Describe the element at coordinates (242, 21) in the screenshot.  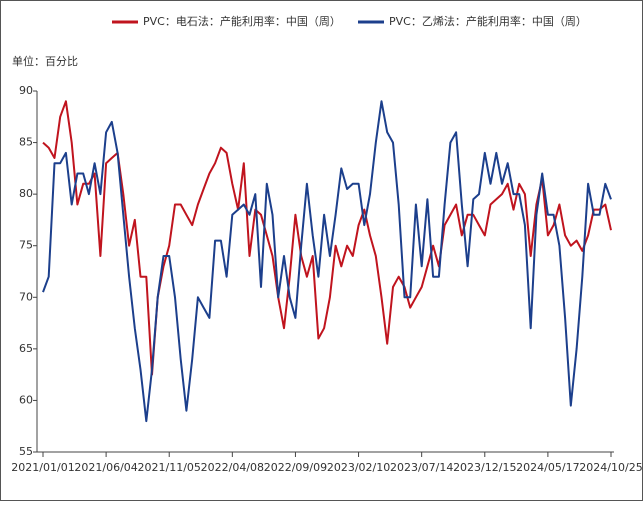
I see `legend-label: PVC：电石法：产能利用率：中国（周）` at that location.